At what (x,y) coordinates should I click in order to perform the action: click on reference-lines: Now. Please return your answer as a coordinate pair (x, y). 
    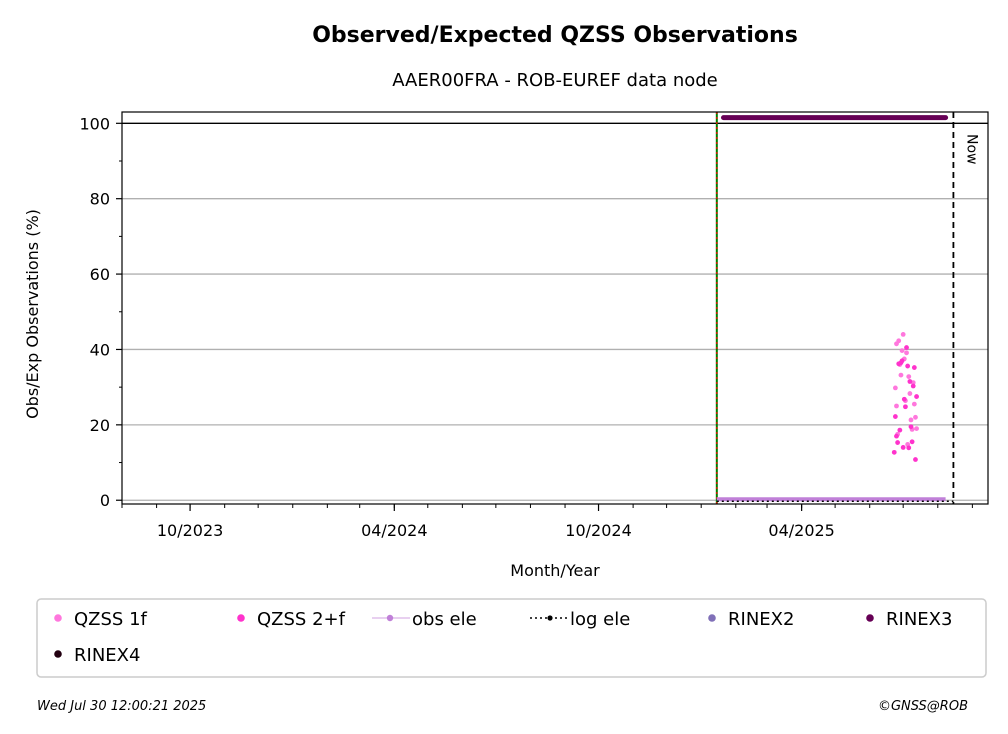
    Looking at the image, I should click on (847, 308).